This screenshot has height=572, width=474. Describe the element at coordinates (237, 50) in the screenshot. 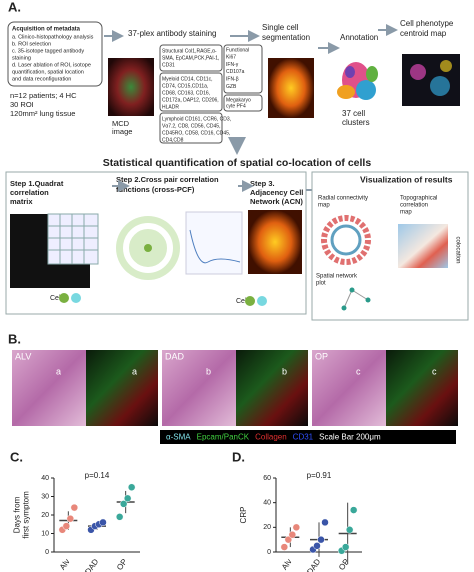

I see `marker-text: Functional` at that location.